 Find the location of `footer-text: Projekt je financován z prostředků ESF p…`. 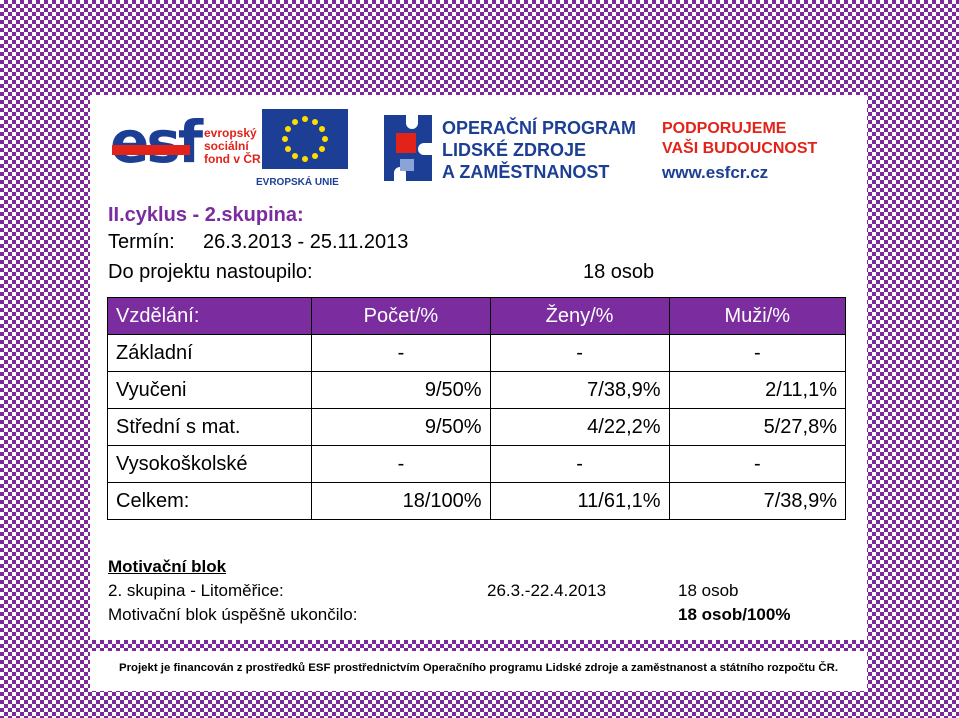

footer-text: Projekt je financován z prostředků ESF p… is located at coordinates (479, 668).